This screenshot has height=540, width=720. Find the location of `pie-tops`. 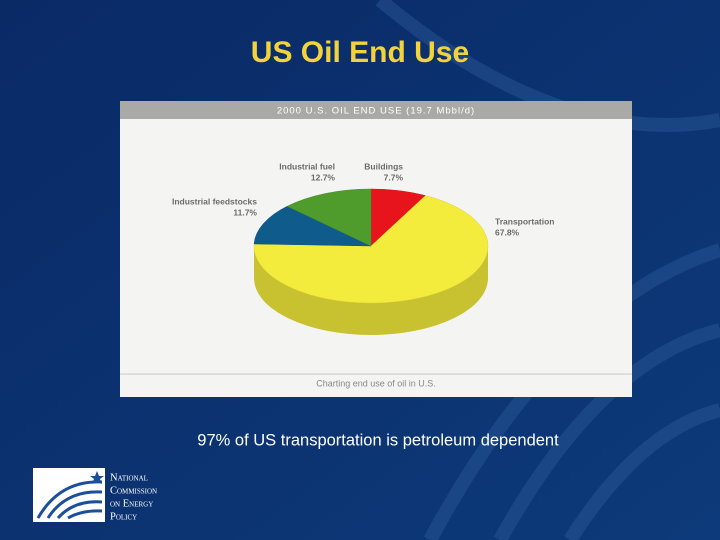

pie-tops is located at coordinates (371, 246).